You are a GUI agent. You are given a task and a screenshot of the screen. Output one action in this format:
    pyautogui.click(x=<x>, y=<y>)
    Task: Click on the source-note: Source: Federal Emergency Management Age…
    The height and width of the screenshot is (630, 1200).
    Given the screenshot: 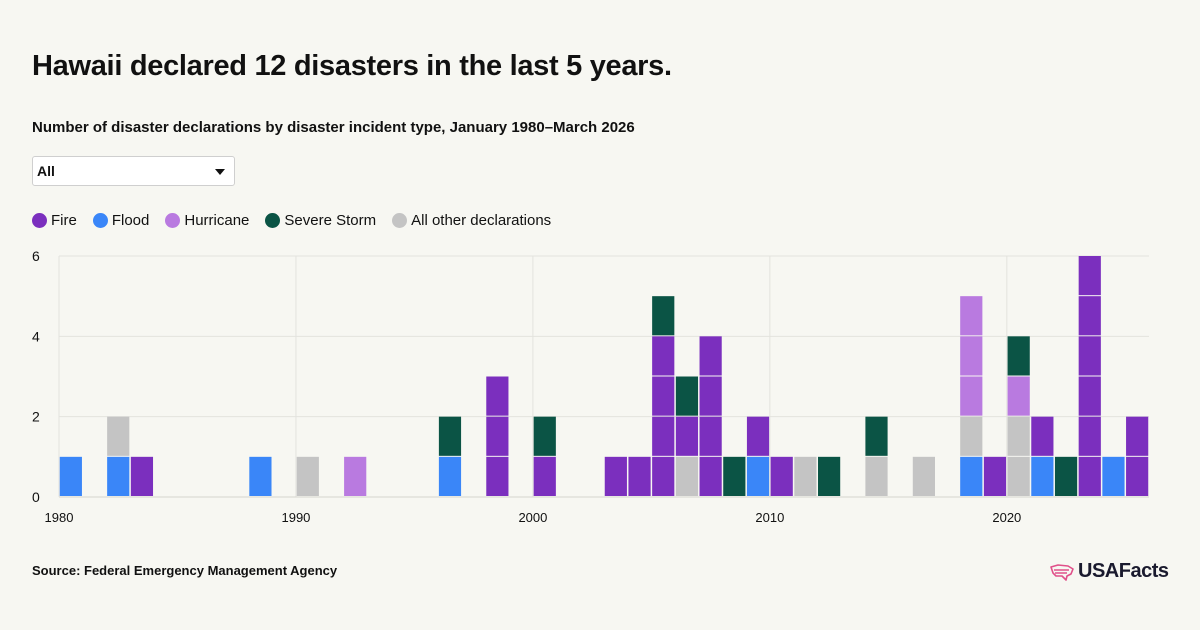 What is the action you would take?
    pyautogui.click(x=185, y=570)
    